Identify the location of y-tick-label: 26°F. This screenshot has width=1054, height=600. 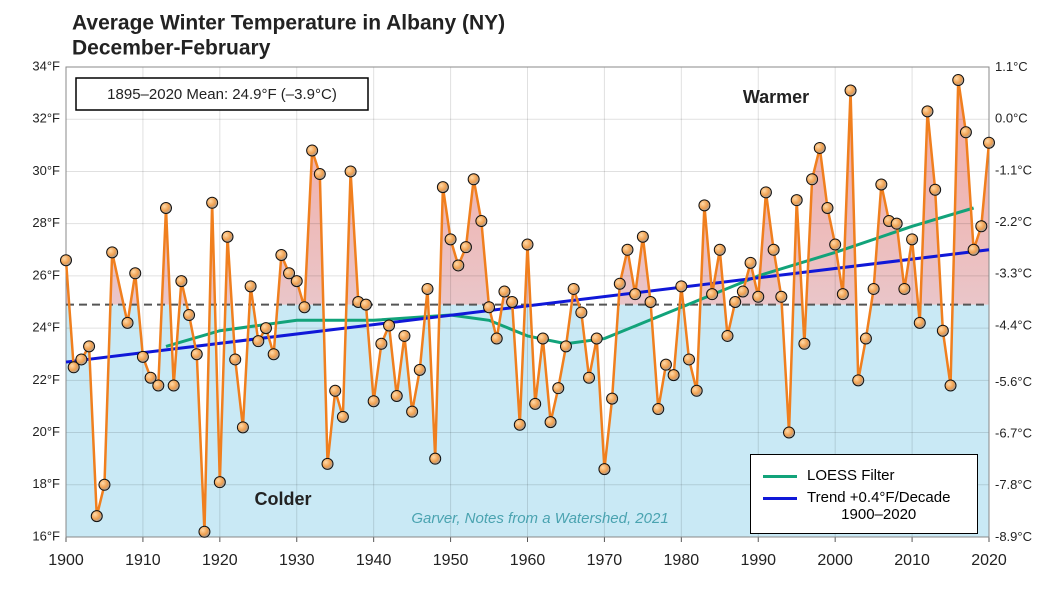
(46, 274).